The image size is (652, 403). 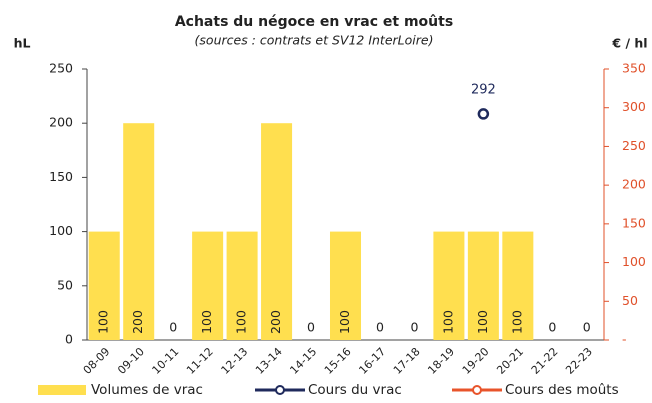 What do you see at coordinates (65, 284) in the screenshot?
I see `y-tick-label: 50` at bounding box center [65, 284].